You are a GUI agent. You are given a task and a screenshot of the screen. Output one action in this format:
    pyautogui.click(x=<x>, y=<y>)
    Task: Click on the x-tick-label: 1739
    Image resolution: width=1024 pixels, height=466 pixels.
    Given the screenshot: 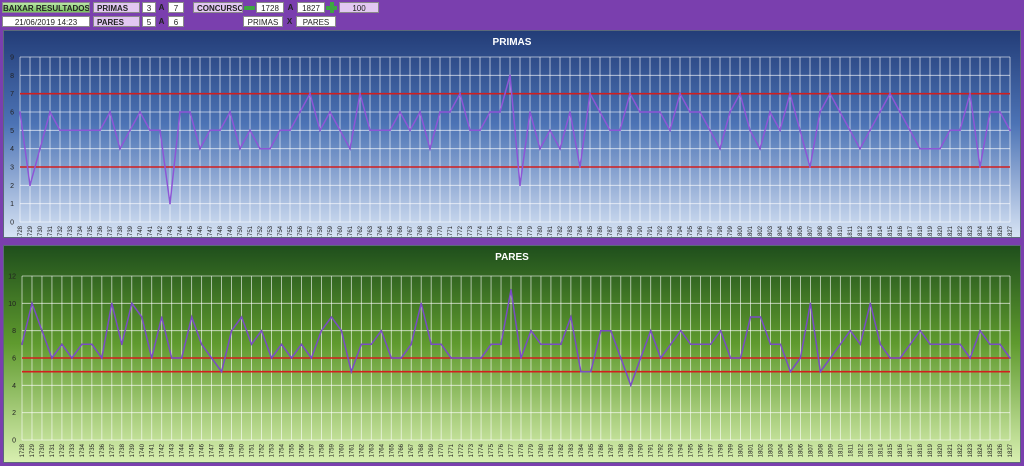 What is the action you would take?
    pyautogui.click(x=131, y=231)
    